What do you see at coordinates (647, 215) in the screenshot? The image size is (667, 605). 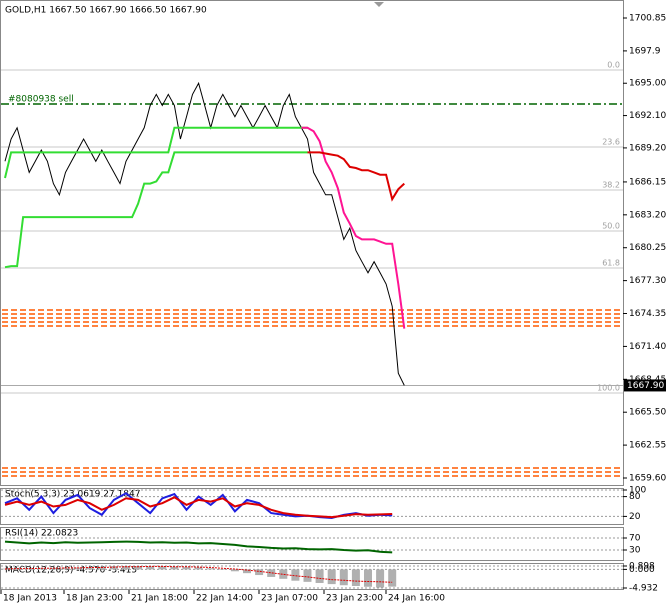 I see `y-tick-label: 1683.20` at bounding box center [647, 215].